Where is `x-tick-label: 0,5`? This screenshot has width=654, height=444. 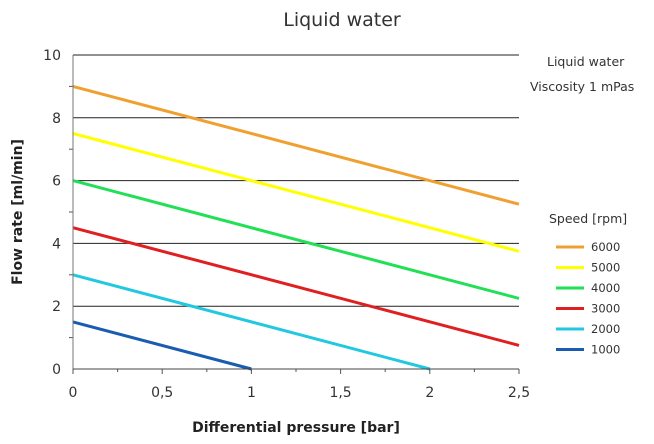
x-tick-label: 0,5 is located at coordinates (162, 393).